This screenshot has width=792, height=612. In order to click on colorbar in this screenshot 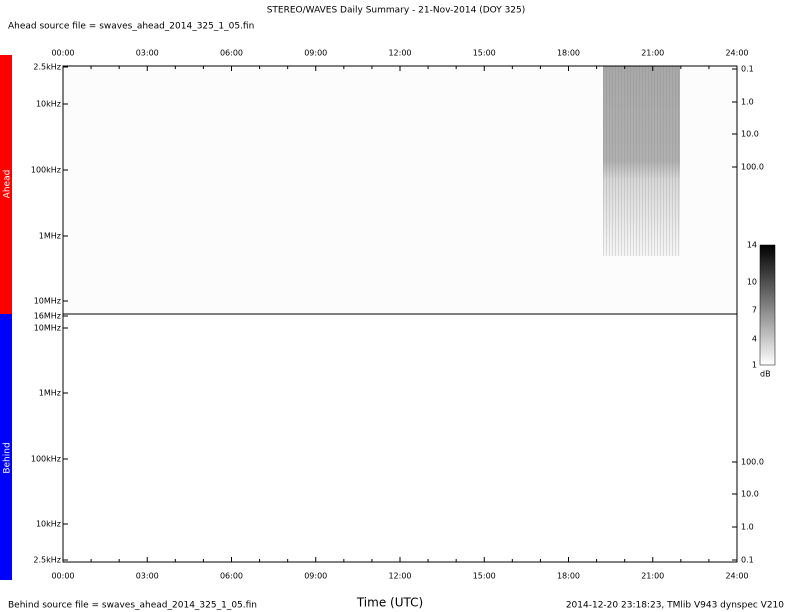, I will do `click(767, 305)`.